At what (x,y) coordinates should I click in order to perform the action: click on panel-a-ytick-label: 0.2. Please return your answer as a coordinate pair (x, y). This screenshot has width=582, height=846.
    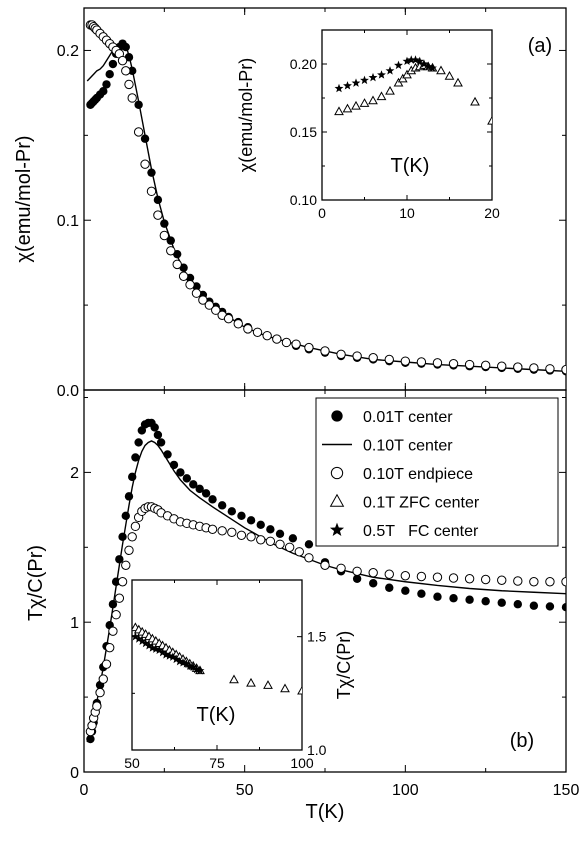
    Looking at the image, I should click on (68, 51).